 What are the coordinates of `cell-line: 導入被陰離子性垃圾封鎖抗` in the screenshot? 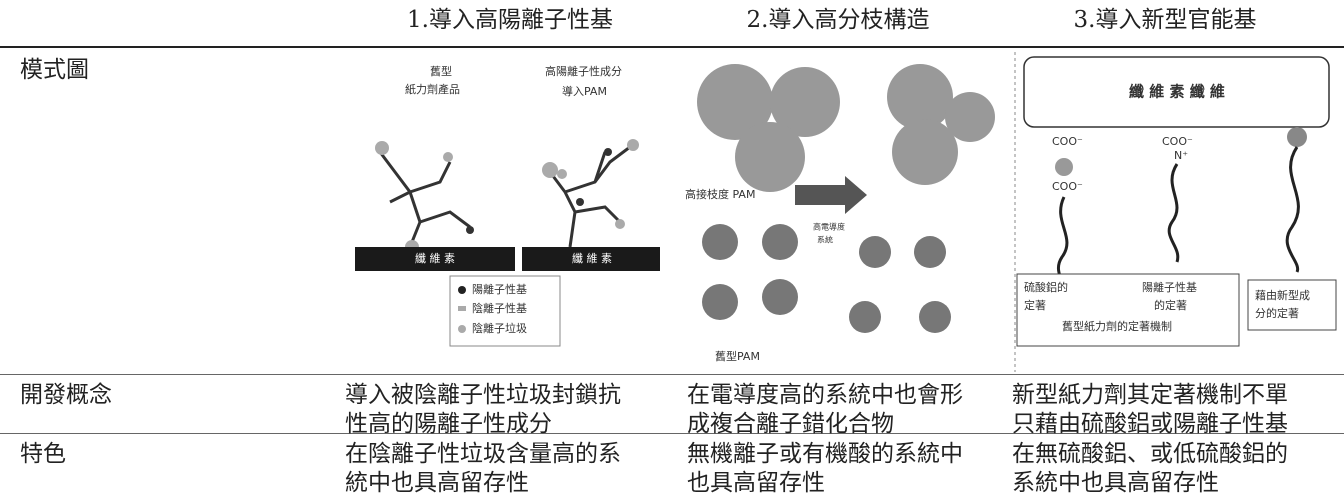 It's located at (483, 395).